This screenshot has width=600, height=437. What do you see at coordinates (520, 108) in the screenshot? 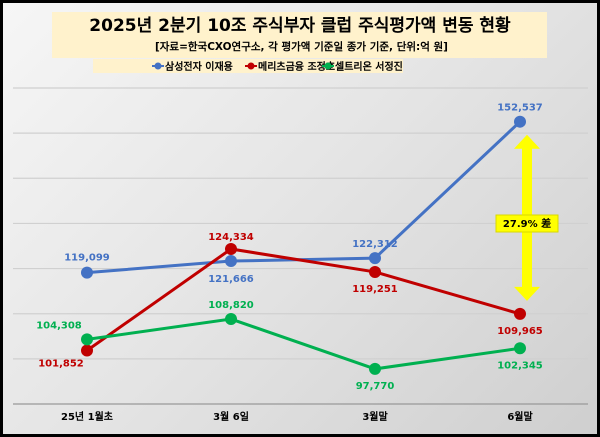
I see `data-label: 152,537` at bounding box center [520, 108].